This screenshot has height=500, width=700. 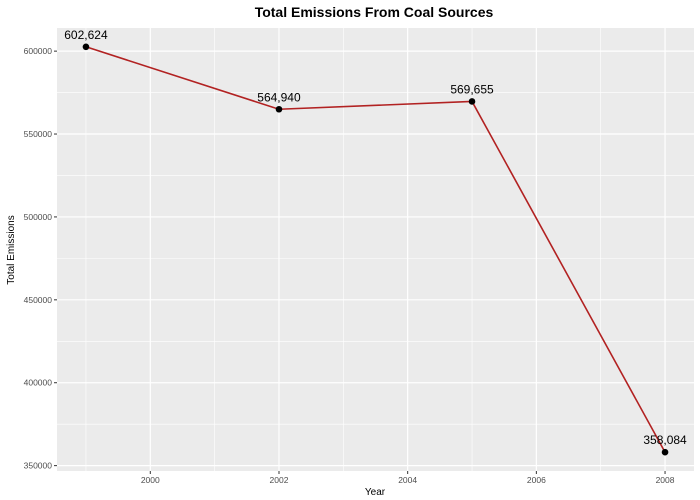 I want to click on data-label: 569,655, so click(x=472, y=89).